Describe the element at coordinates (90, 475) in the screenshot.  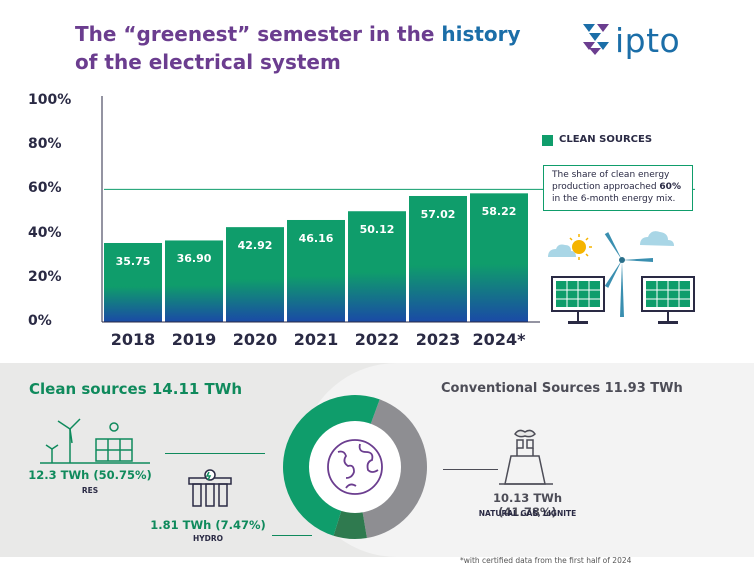
I see `res-value: 12.3 TWh (50.75%)` at that location.